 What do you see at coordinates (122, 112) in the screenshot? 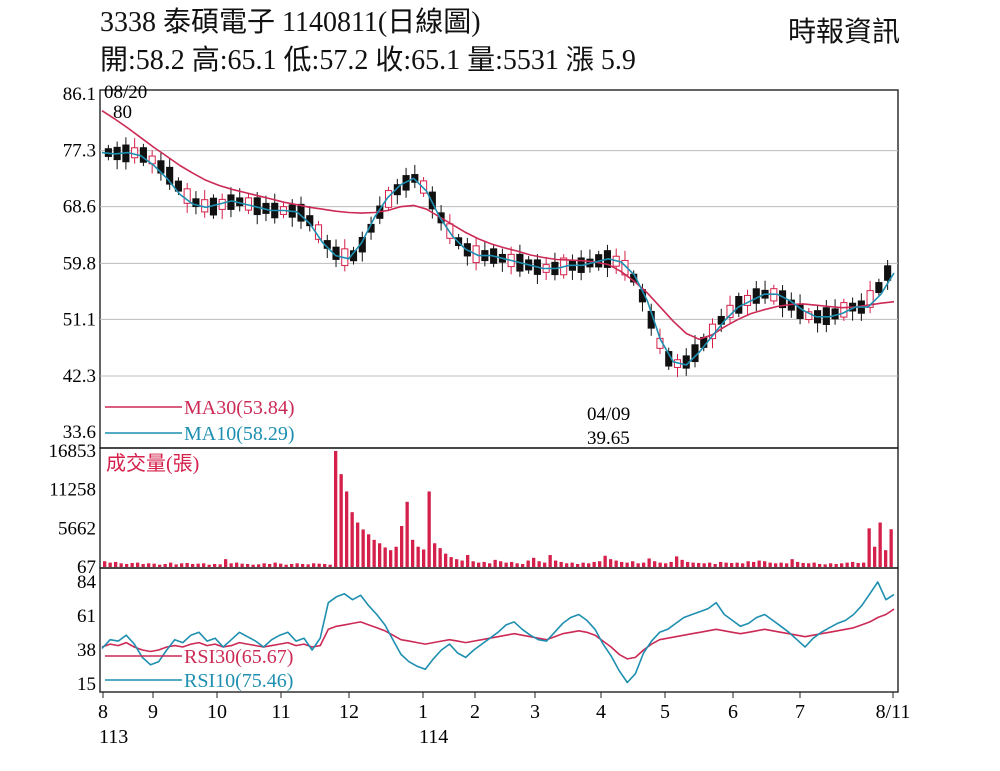
I see `annotation-high-value: 80` at bounding box center [122, 112].